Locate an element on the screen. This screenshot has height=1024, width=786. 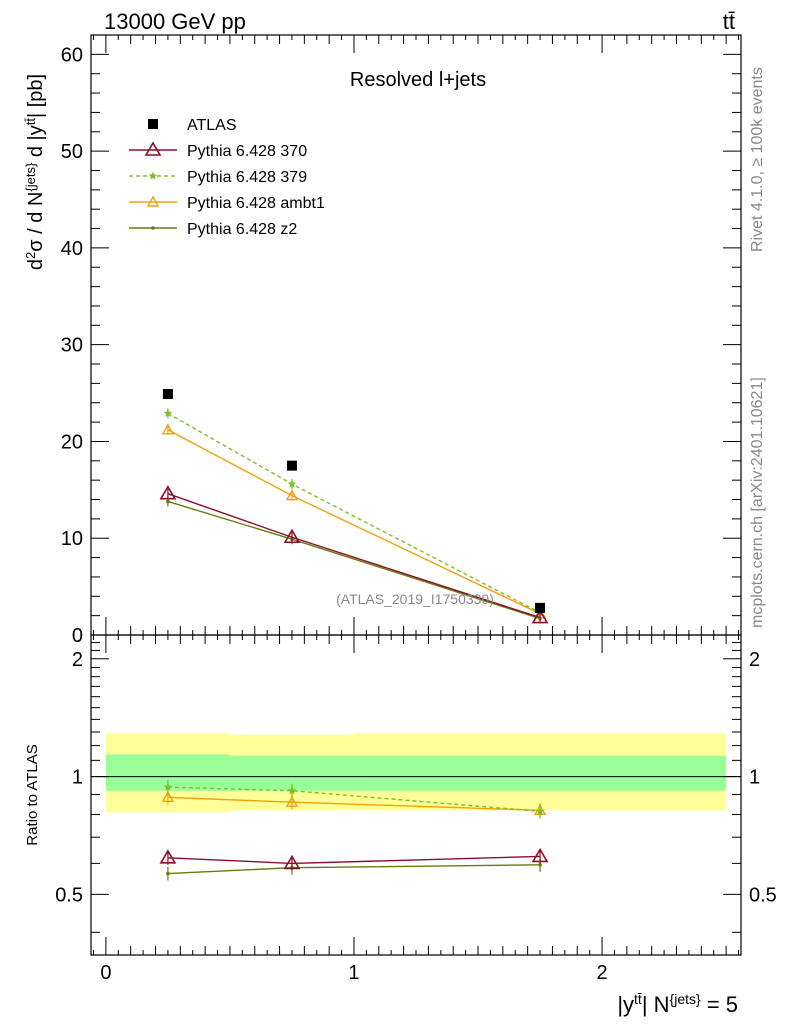
legend-marker-atlas is located at coordinates (153, 124).